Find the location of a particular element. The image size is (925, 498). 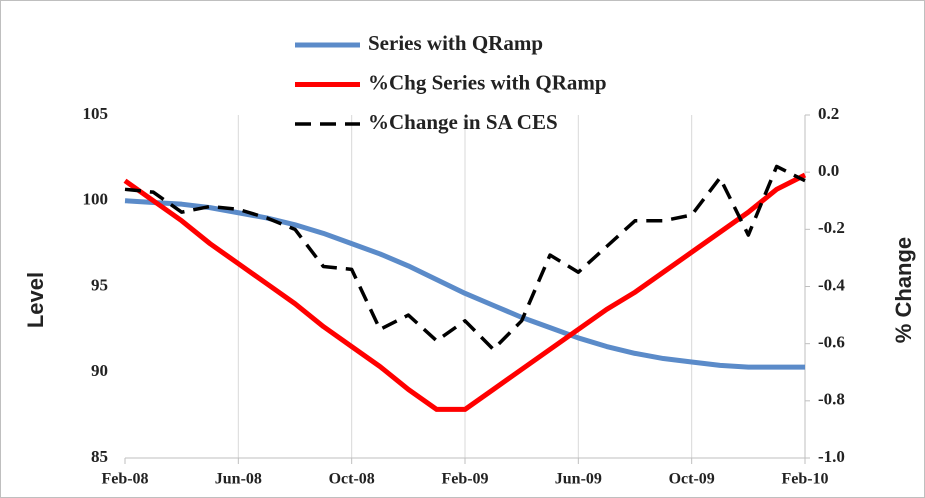

y2-tick-label: -0.2 is located at coordinates (831, 227).